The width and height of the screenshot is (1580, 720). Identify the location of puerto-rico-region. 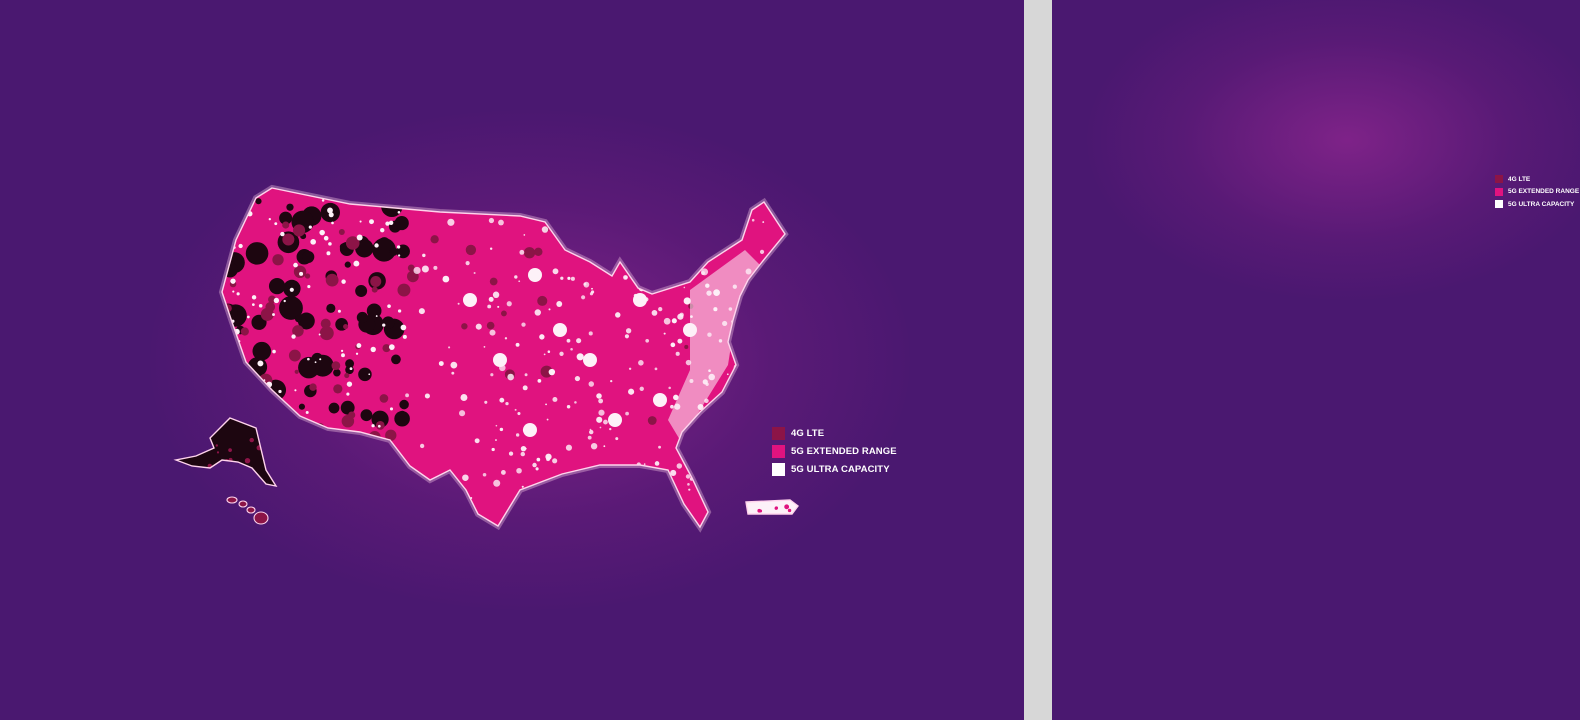
(772, 507).